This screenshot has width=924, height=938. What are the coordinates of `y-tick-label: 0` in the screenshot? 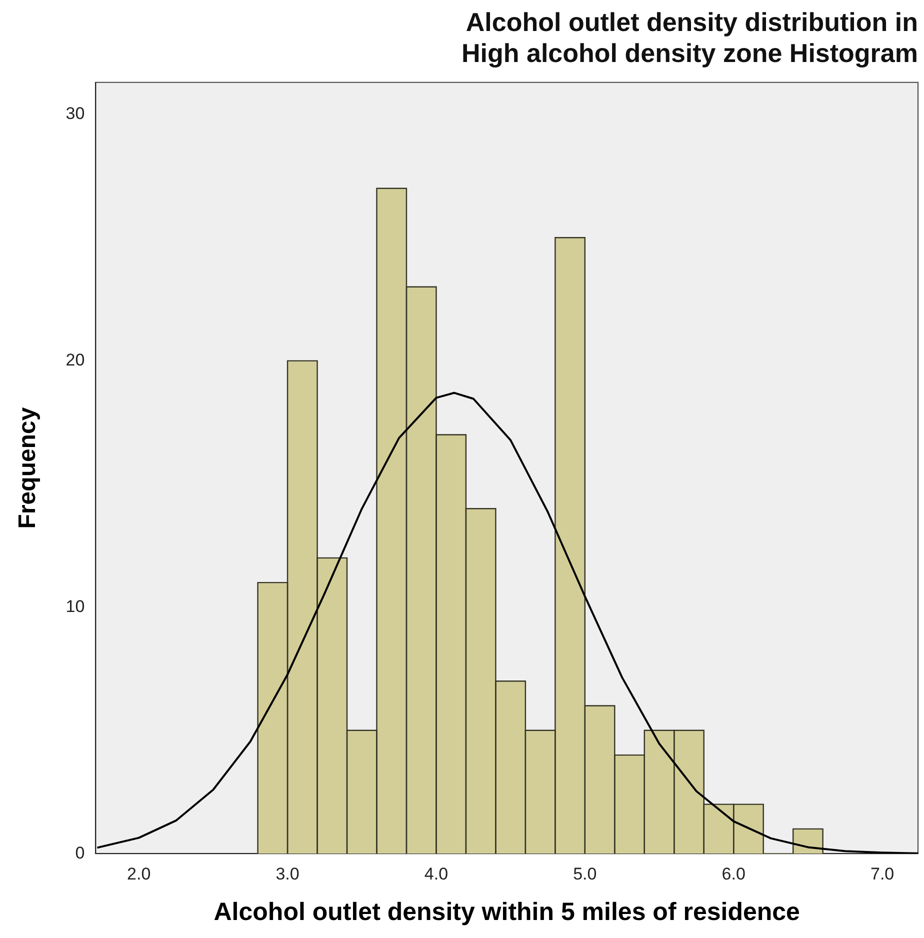 It's located at (80, 852).